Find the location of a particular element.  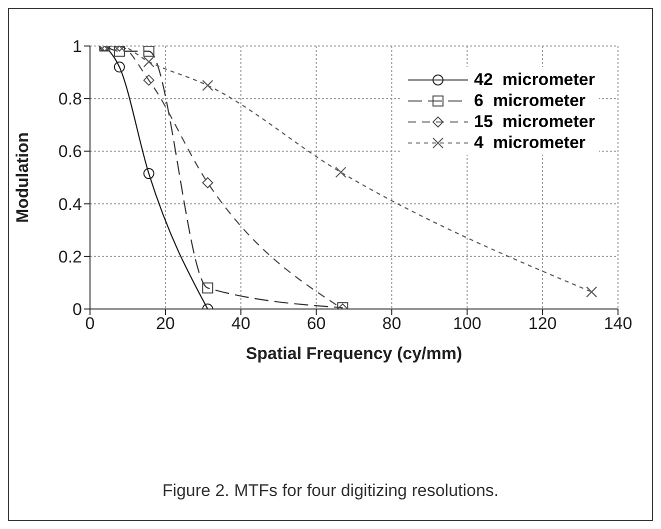

y-tick-label: 0.6 is located at coordinates (70, 152).